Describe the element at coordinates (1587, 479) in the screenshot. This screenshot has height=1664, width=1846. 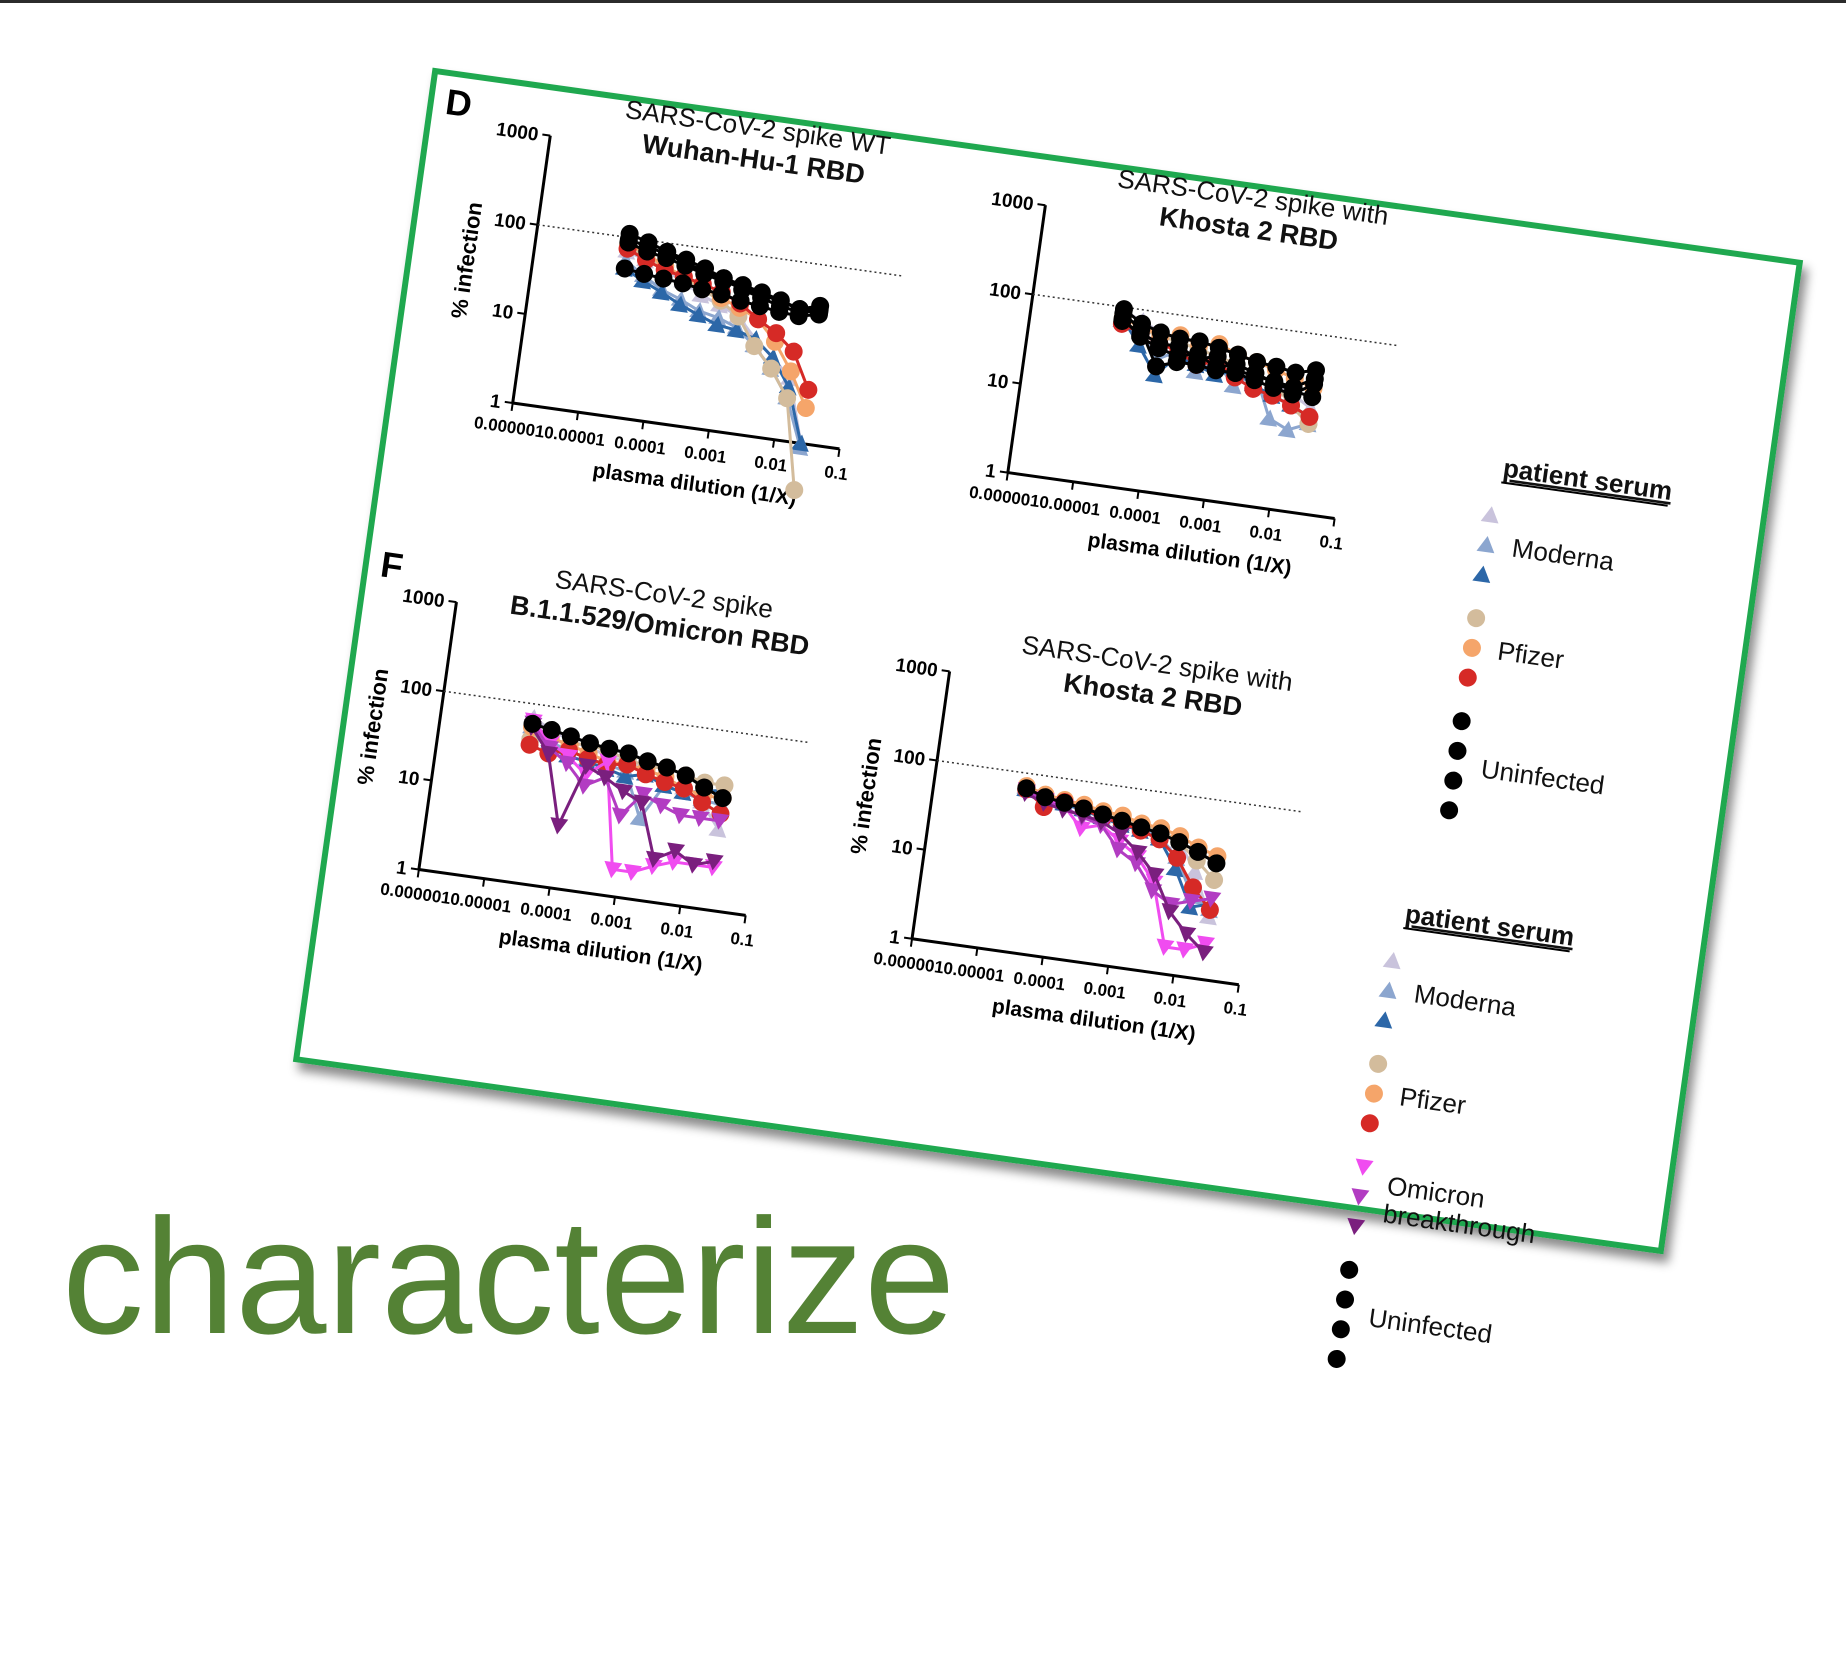
I see `legend-title: patient serum` at that location.